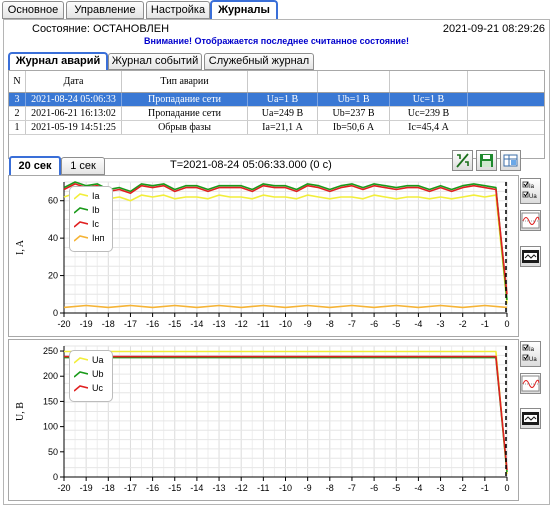  I want to click on current-scale-button, so click(530, 256).